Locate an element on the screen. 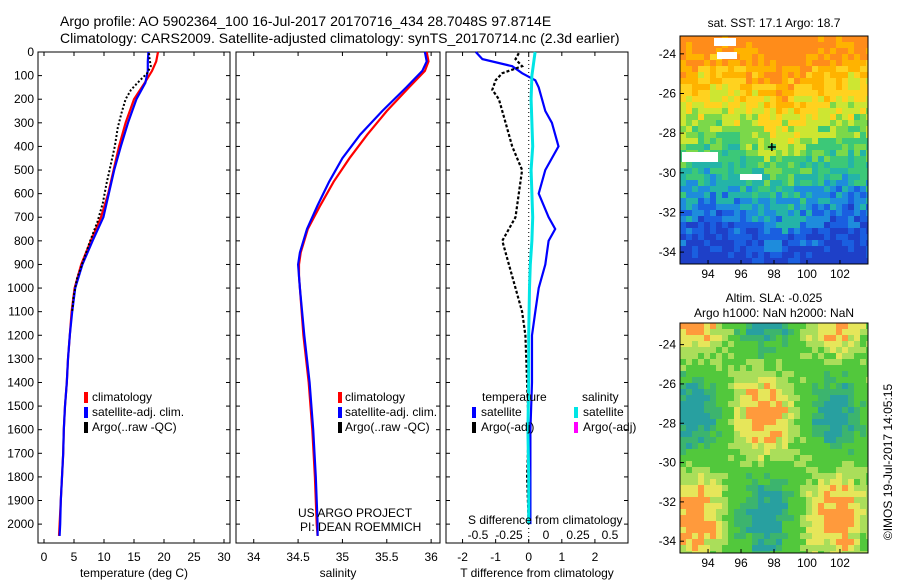  masked-area is located at coordinates (700, 157).